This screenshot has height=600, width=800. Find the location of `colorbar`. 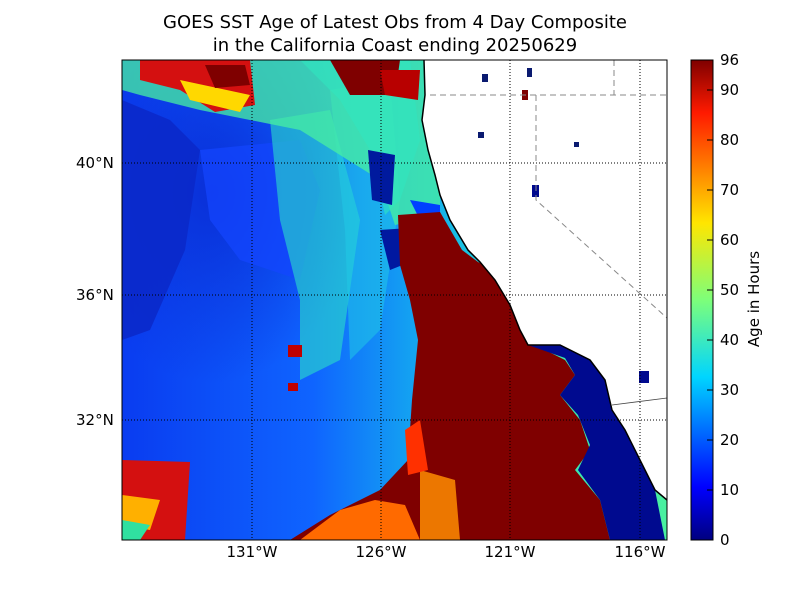

colorbar is located at coordinates (702, 300).